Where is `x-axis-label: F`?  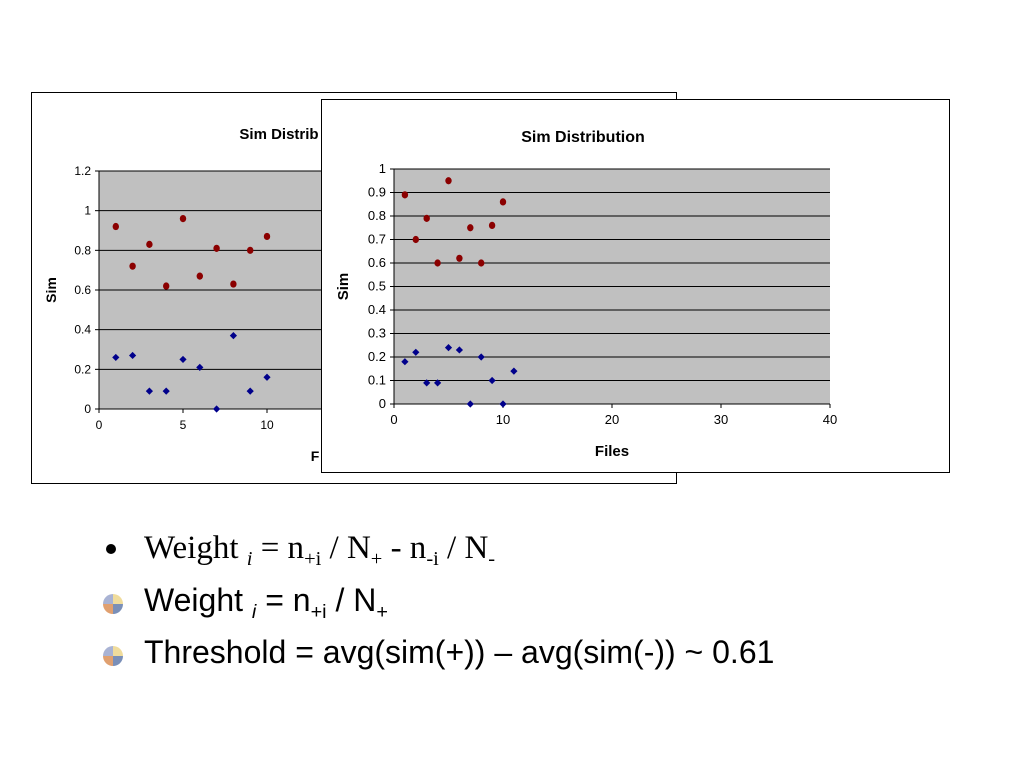 x-axis-label: F is located at coordinates (315, 456).